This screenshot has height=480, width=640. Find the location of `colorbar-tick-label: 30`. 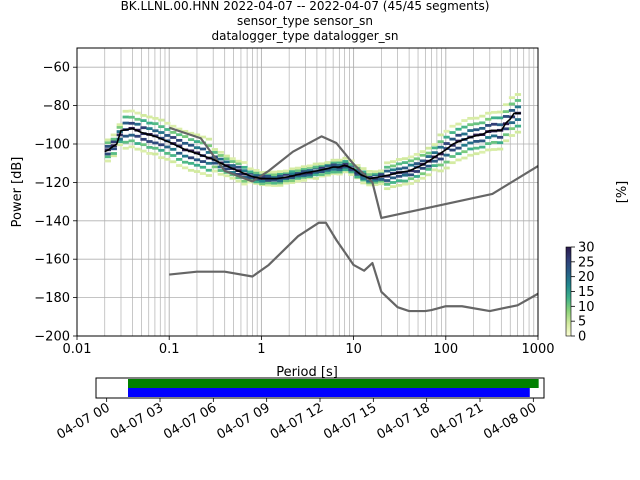

colorbar-tick-label: 30 is located at coordinates (586, 248).